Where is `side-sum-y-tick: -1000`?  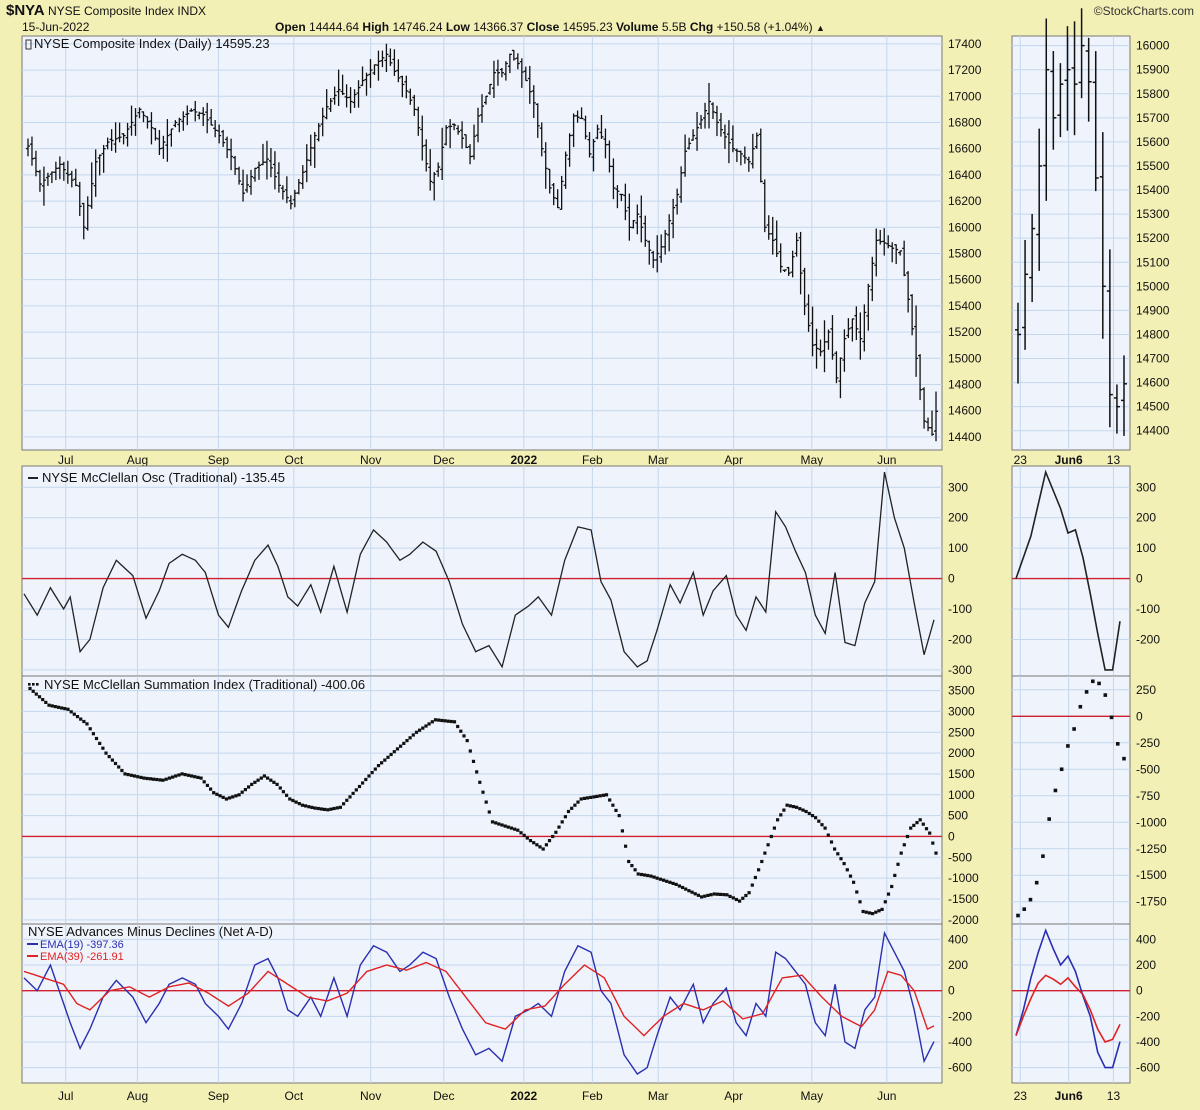
side-sum-y-tick: -1000 is located at coordinates (1151, 822).